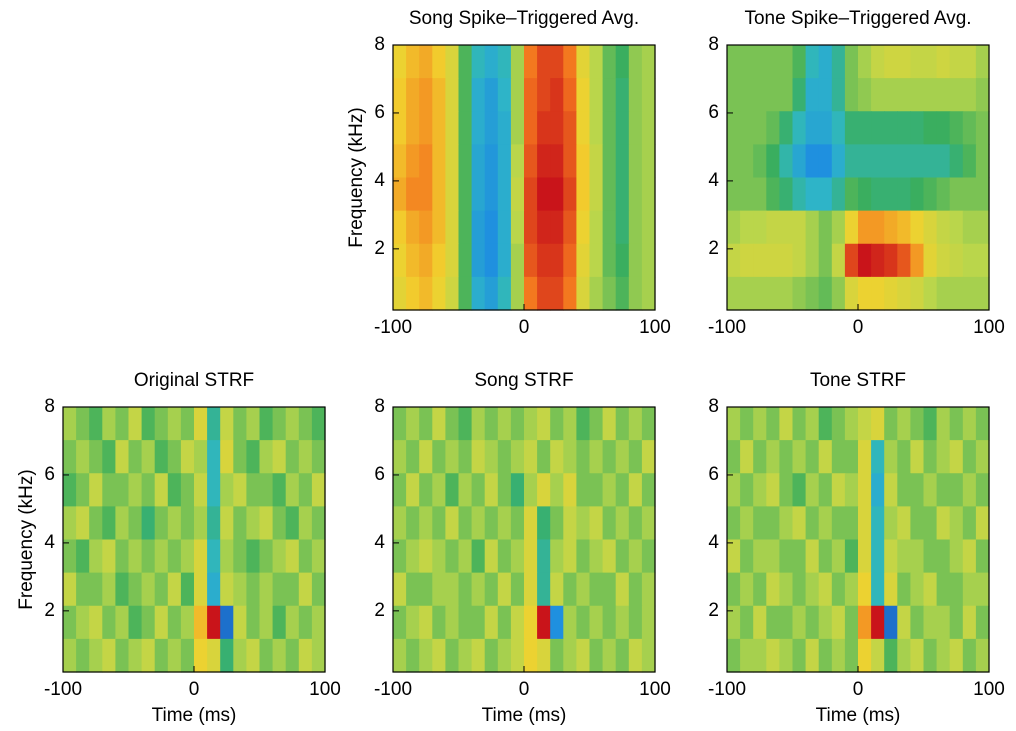  I want to click on y-tick-label: 6, so click(713, 112).